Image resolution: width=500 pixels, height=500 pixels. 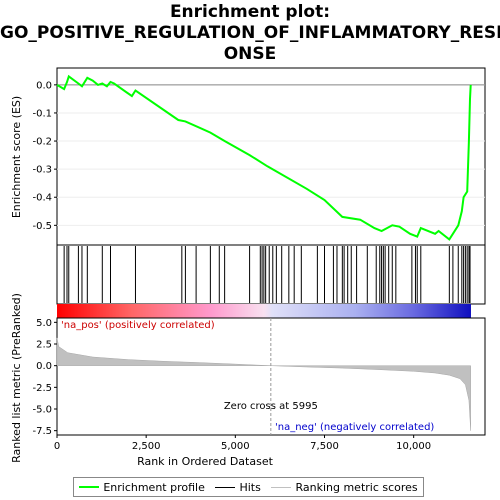 What do you see at coordinates (44, 345) in the screenshot?
I see `metric-ytick-label: 2.5` at bounding box center [44, 345].